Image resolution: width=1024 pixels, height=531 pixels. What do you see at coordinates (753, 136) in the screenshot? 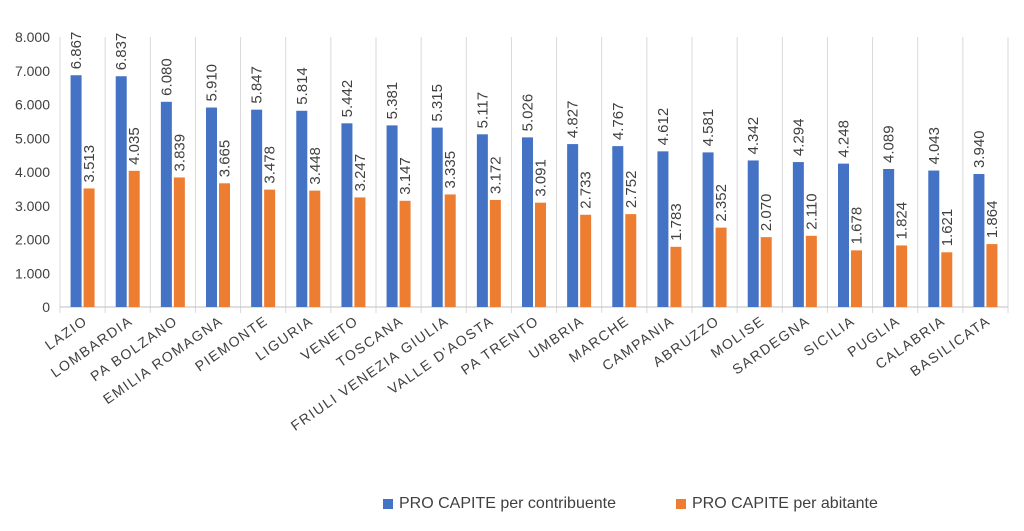
I see `data-label-series-1: 4.342` at bounding box center [753, 136].